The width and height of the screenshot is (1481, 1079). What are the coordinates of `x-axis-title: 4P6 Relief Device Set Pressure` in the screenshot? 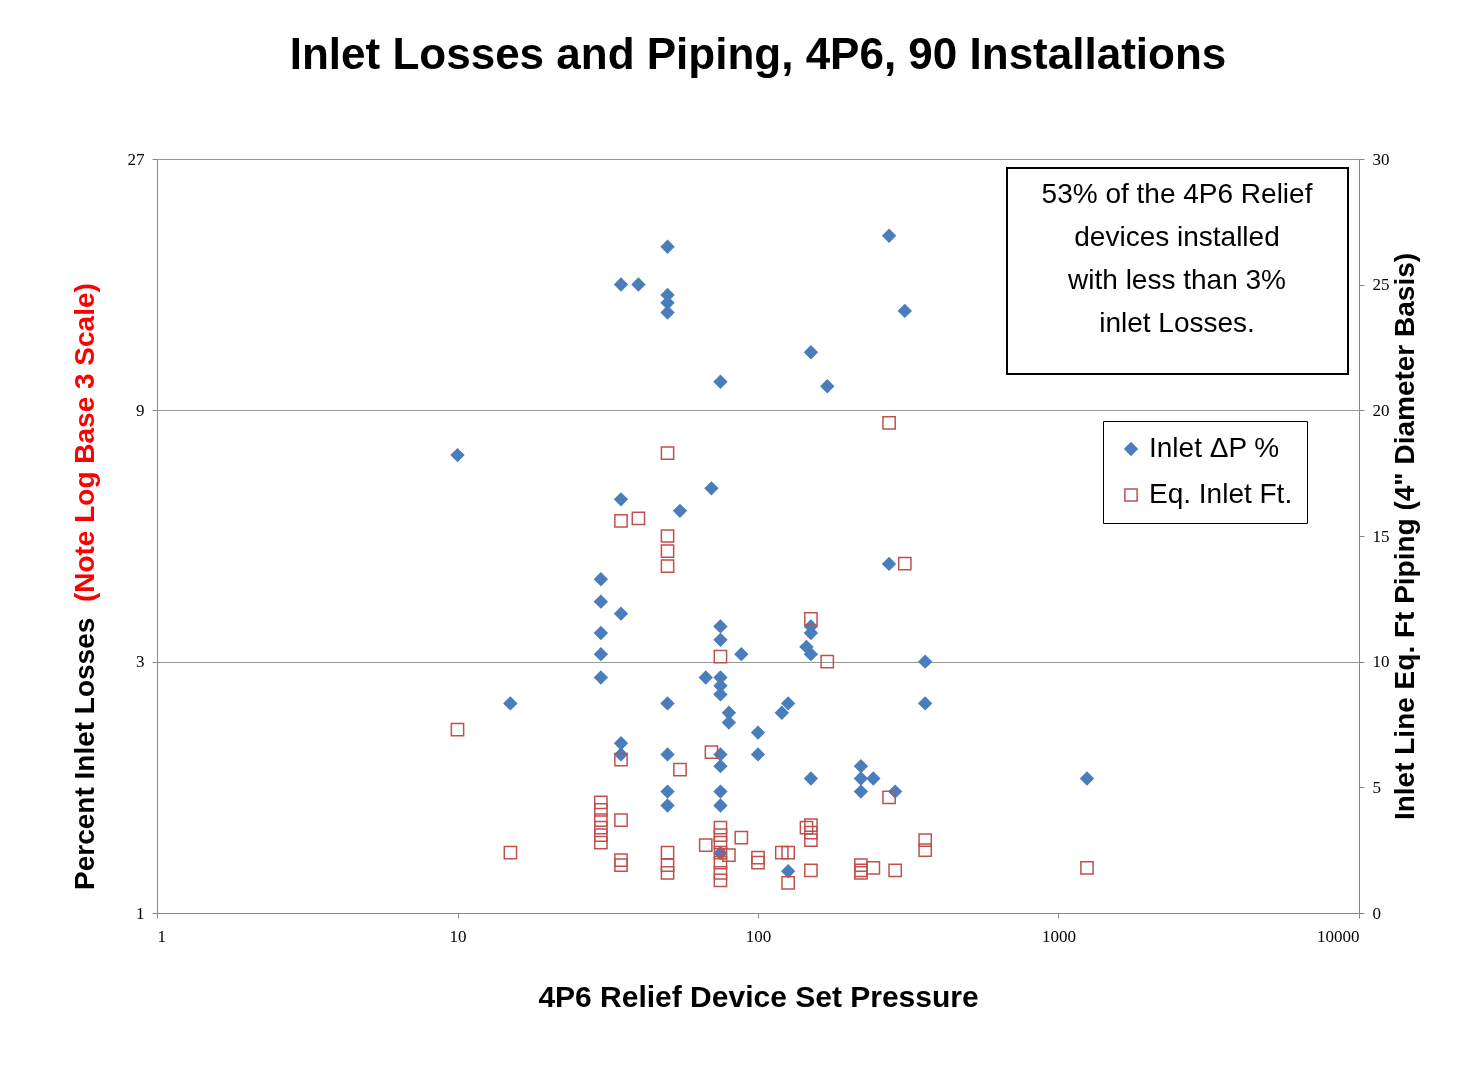 It's located at (758, 996).